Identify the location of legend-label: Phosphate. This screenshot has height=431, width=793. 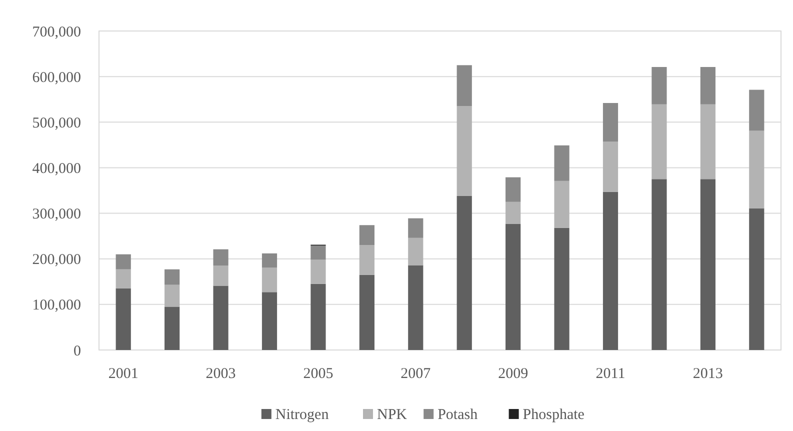
(553, 415).